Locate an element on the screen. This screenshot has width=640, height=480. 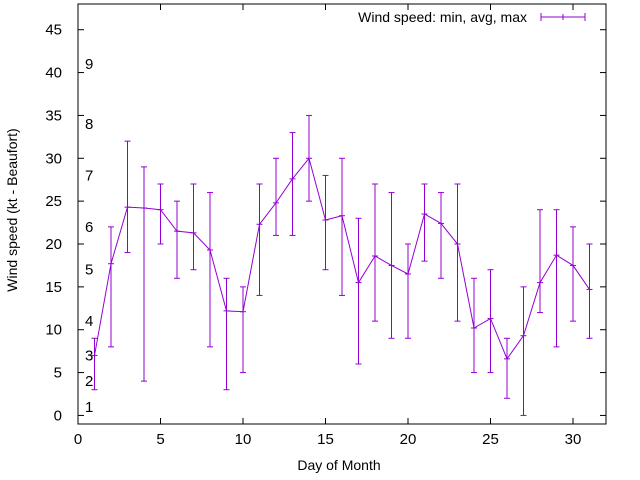
legend: Wind speed: min, avg, max is located at coordinates (472, 17).